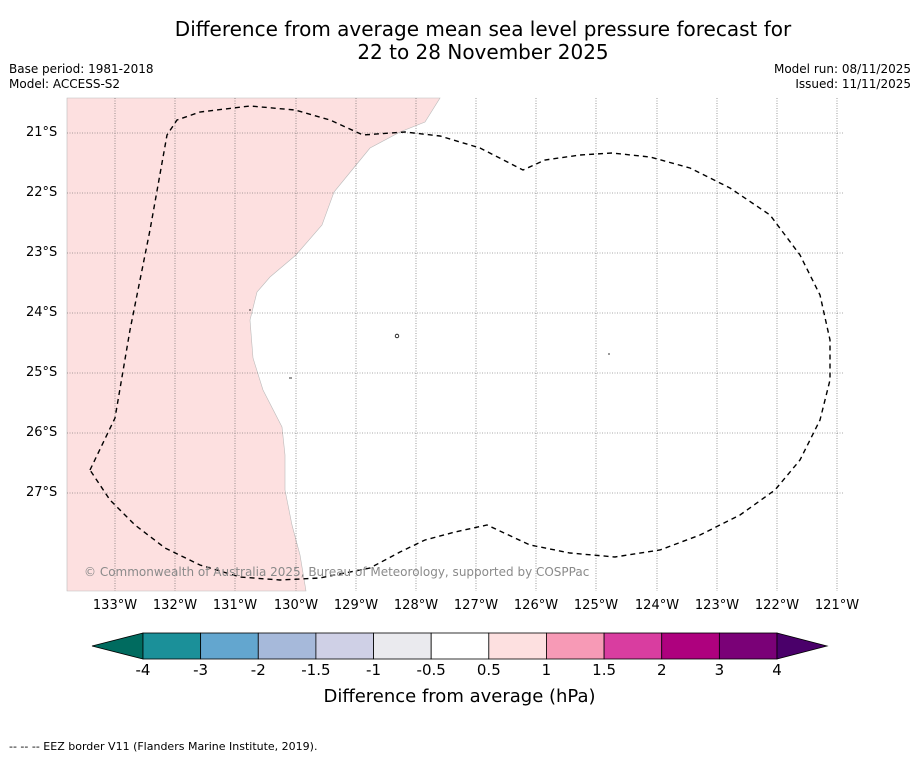 This screenshot has width=919, height=758. I want to click on longitude-label: 130°W, so click(296, 605).